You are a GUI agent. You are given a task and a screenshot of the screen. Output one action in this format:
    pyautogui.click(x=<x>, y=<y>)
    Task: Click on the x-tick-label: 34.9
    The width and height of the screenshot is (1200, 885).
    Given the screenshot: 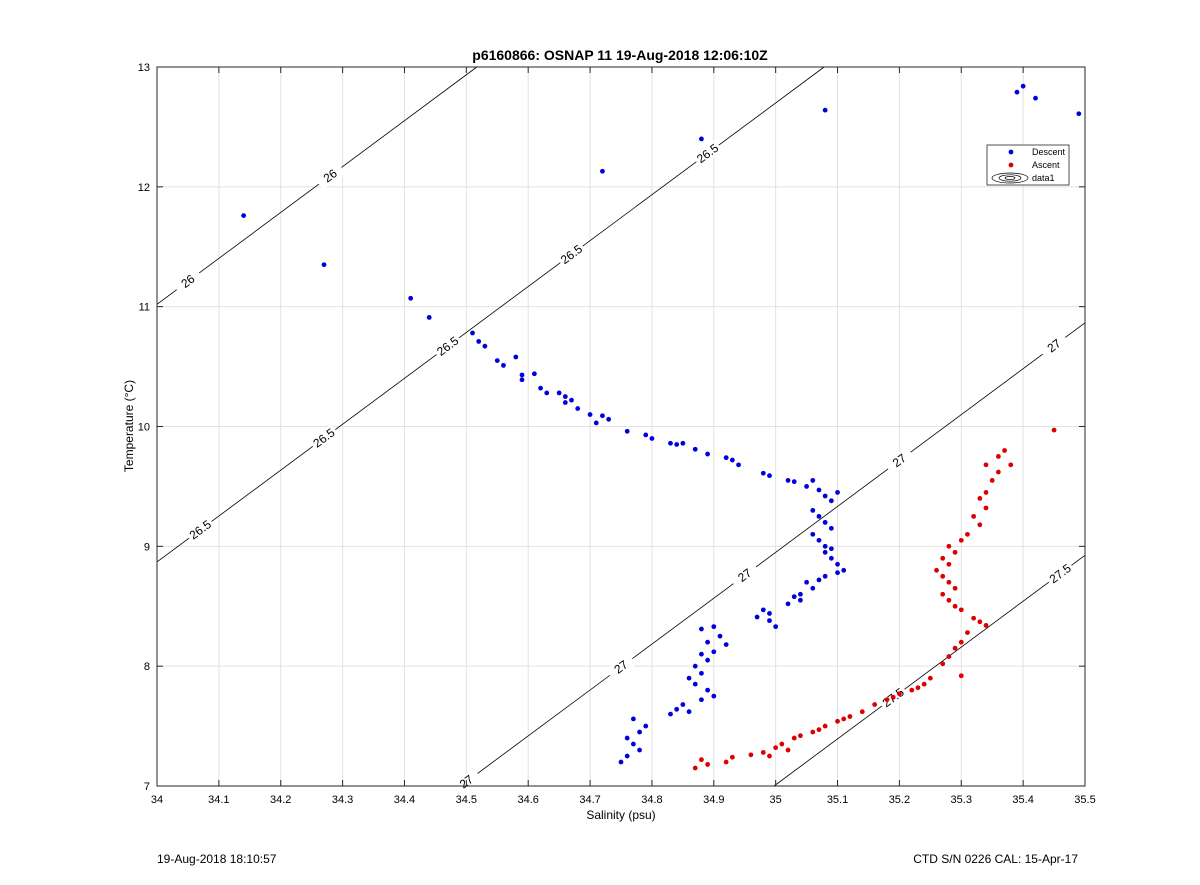 What is the action you would take?
    pyautogui.click(x=713, y=800)
    